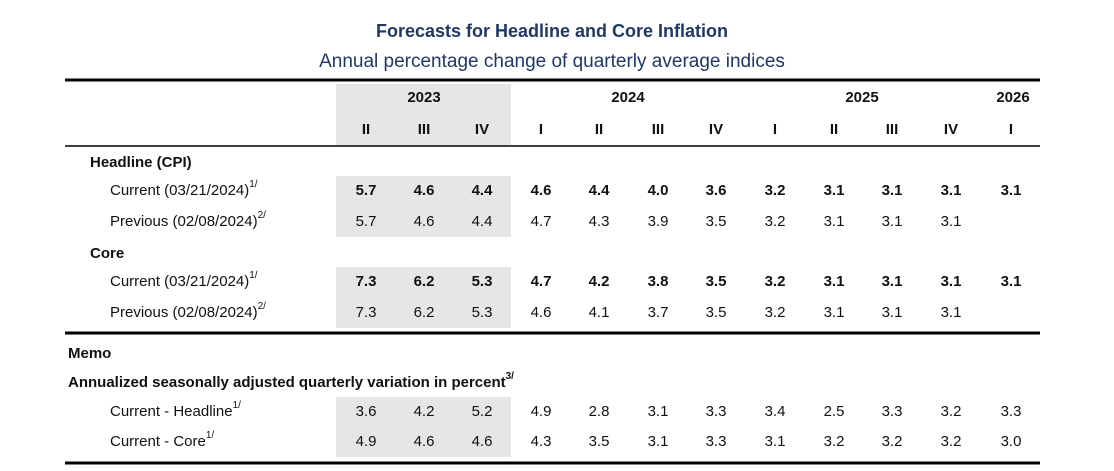 The image size is (1114, 471). I want to click on row-label: Current - Headline1/, so click(175, 410).